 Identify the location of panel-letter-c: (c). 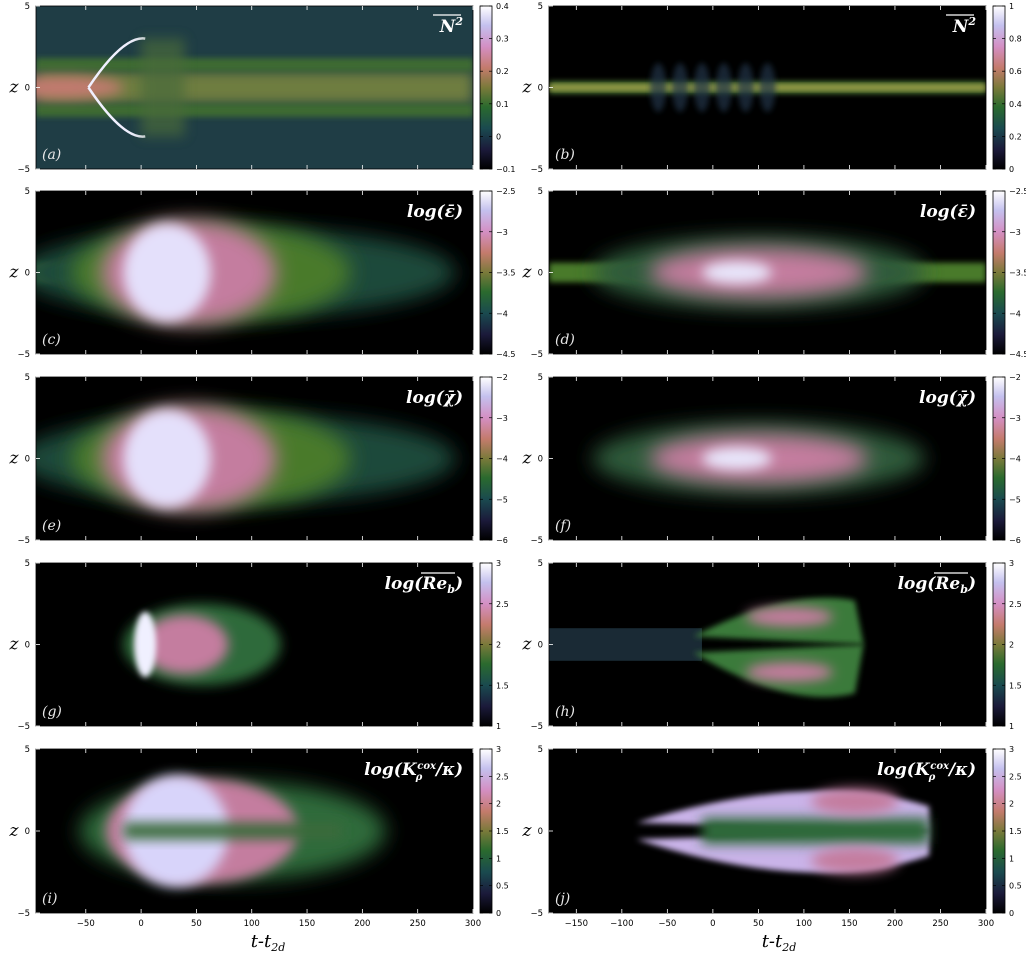
(51, 340).